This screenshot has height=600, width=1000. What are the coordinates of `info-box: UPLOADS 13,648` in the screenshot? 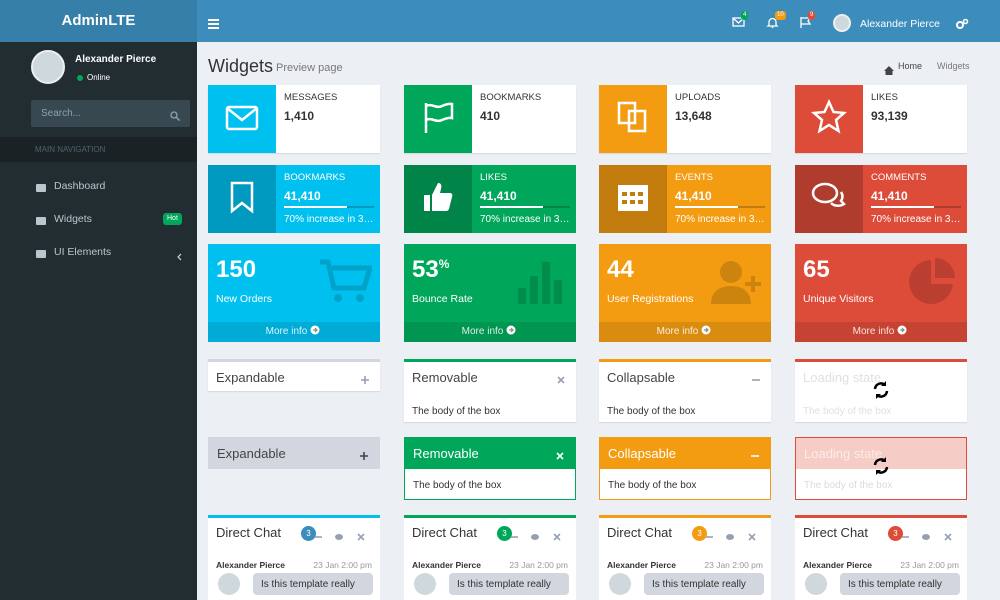 It's located at (685, 119).